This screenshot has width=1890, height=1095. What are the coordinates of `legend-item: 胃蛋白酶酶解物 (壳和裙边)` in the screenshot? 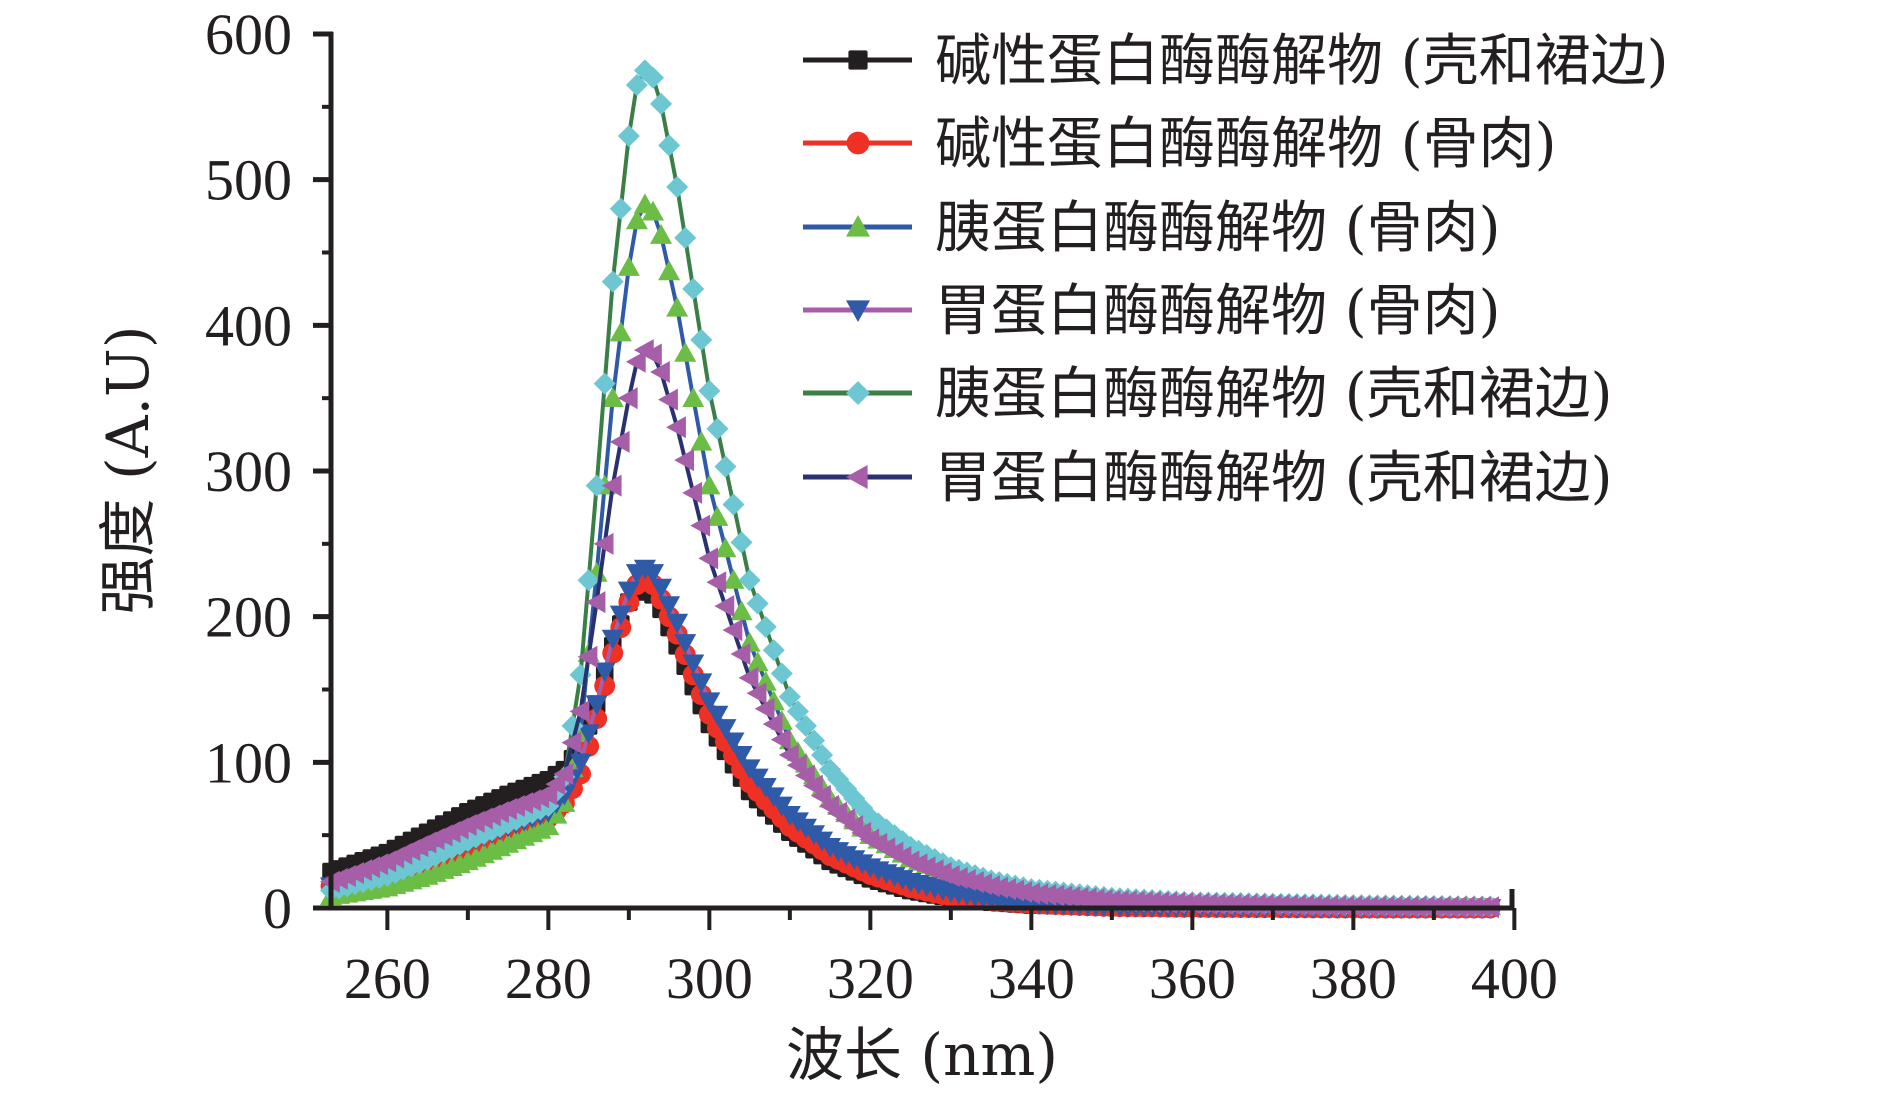 It's located at (1208, 478).